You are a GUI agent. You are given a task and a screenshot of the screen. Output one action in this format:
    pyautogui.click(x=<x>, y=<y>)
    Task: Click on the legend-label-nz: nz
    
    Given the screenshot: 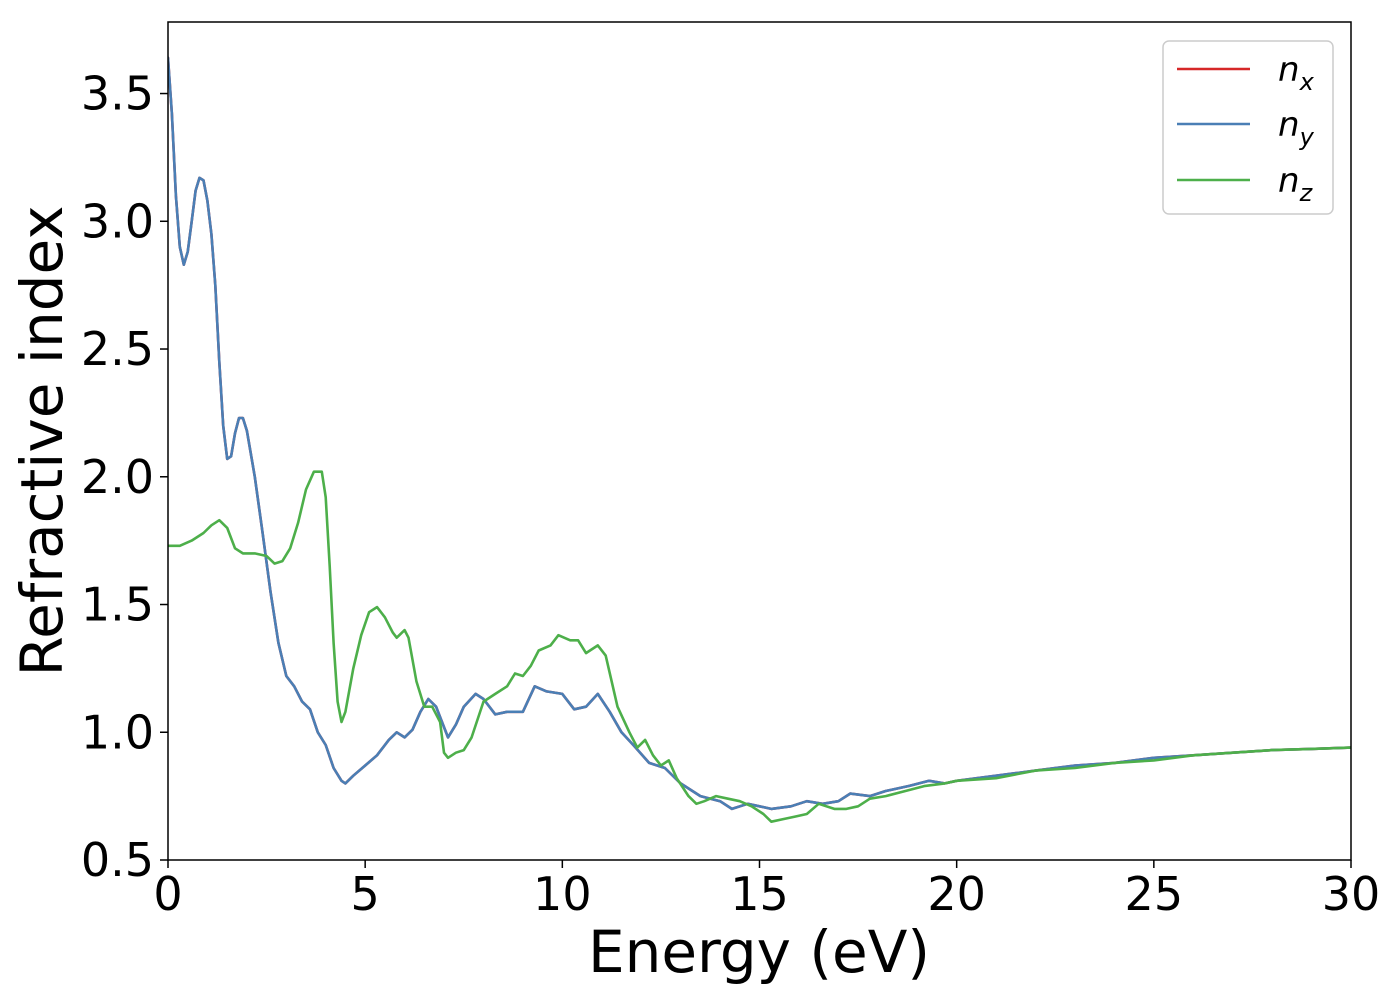 What is the action you would take?
    pyautogui.click(x=1296, y=184)
    